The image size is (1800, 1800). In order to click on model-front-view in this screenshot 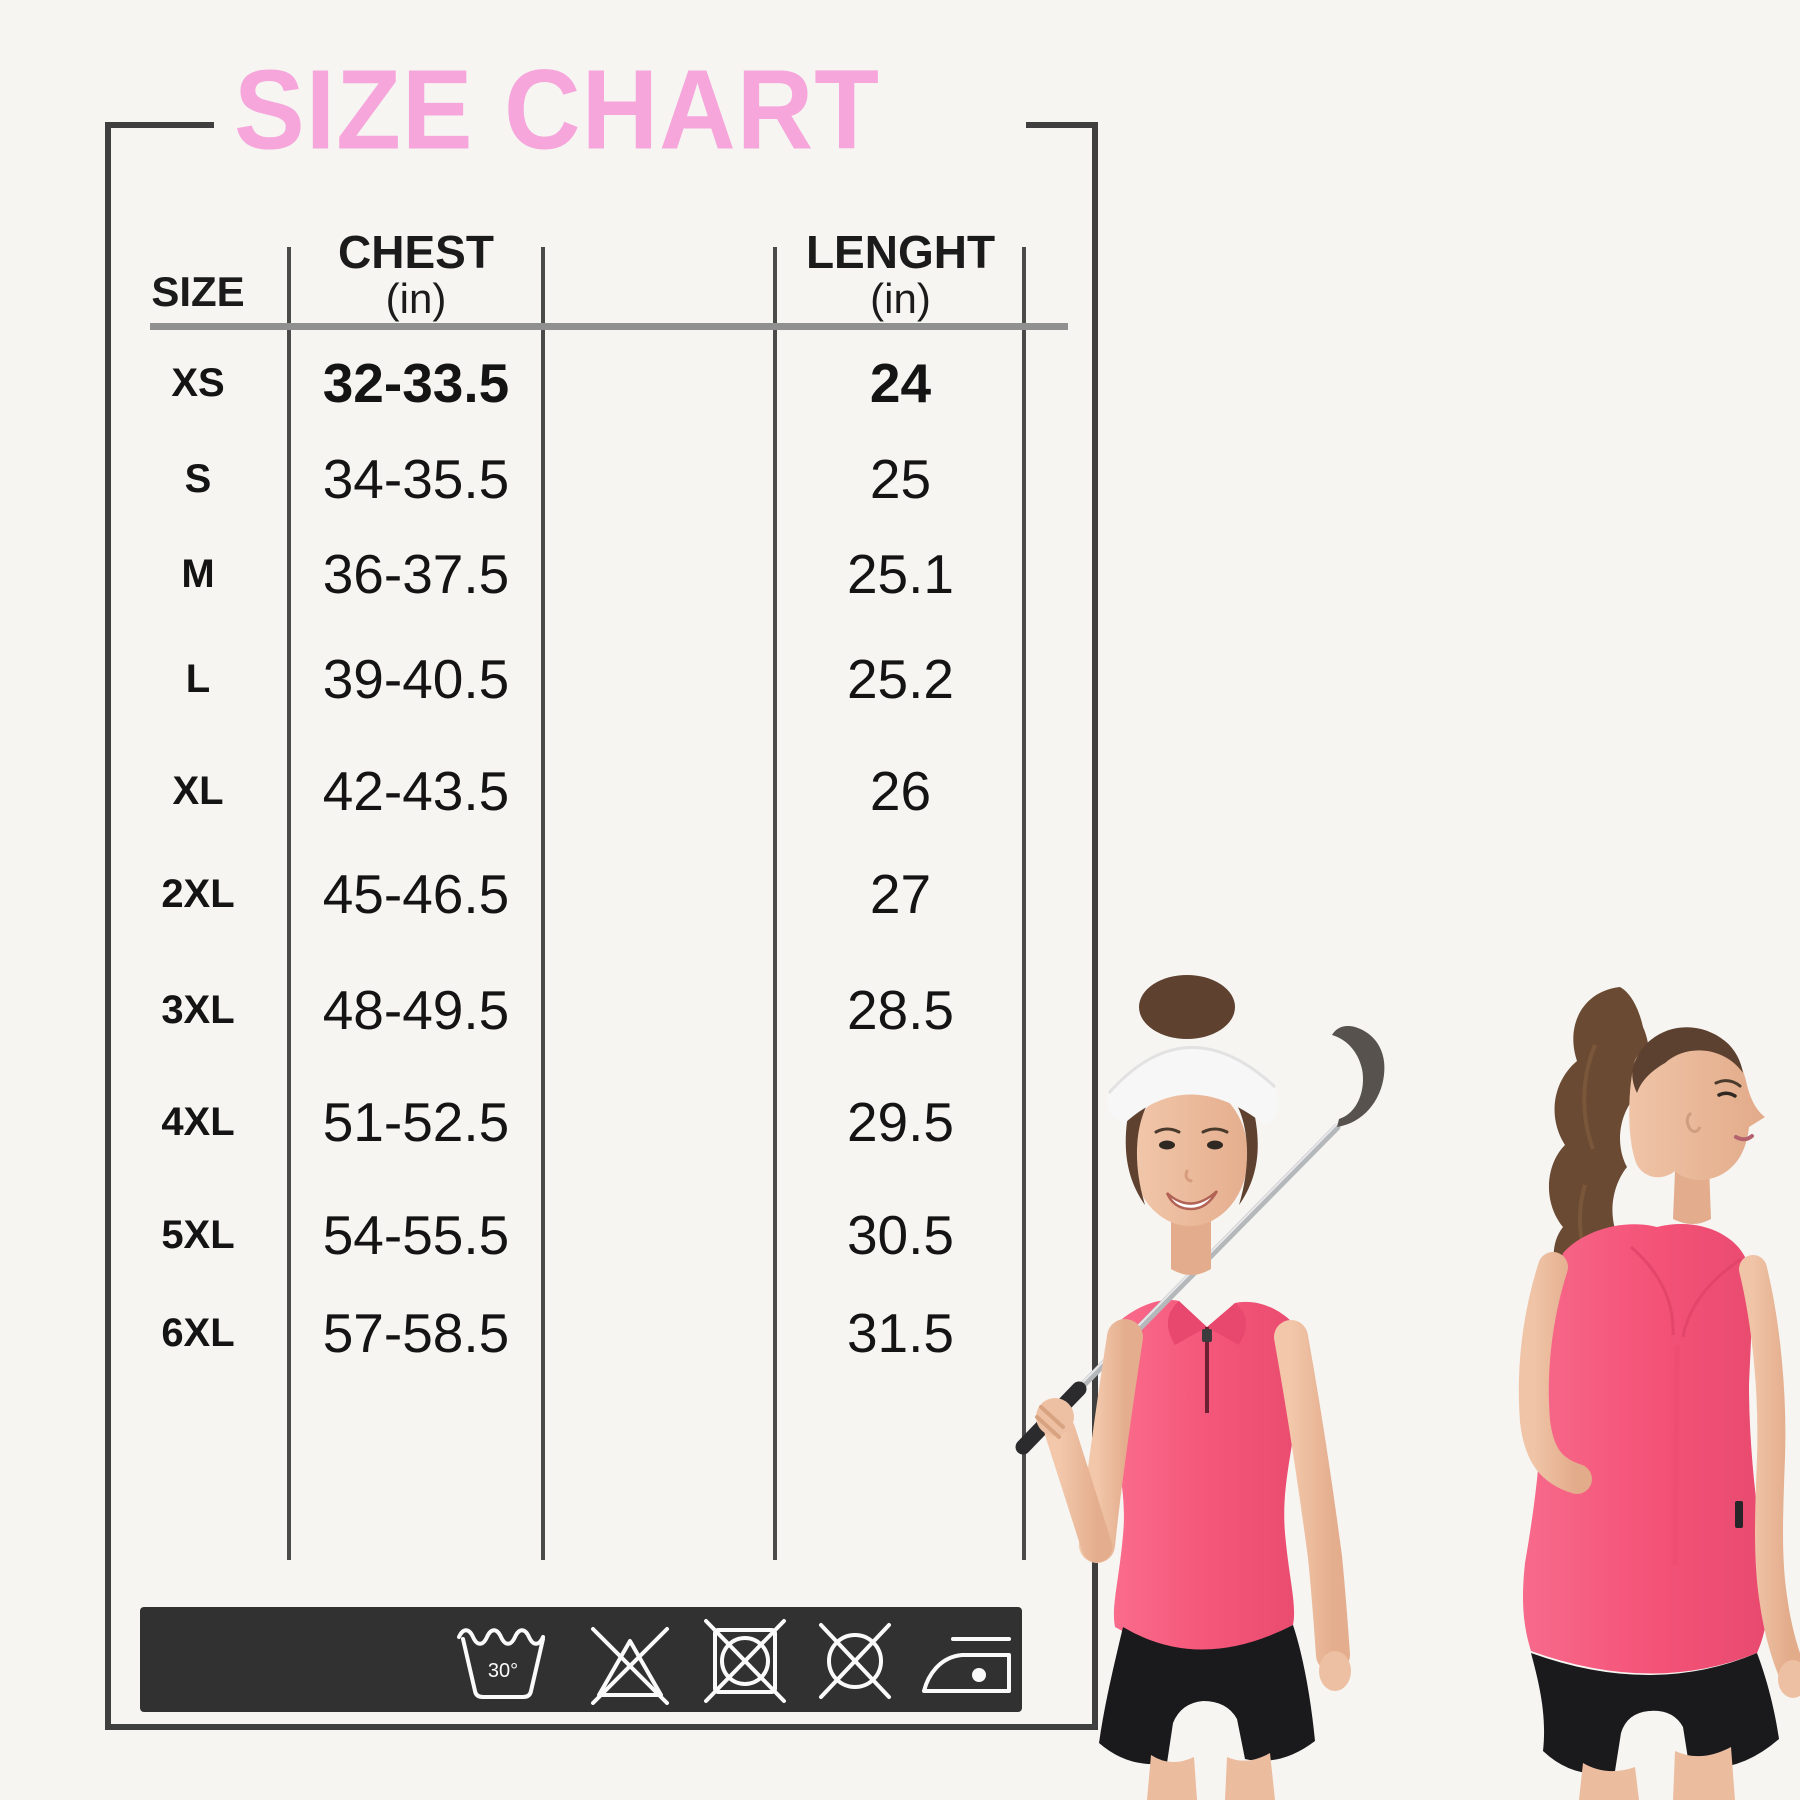, I will do `click(1200, 1387)`.